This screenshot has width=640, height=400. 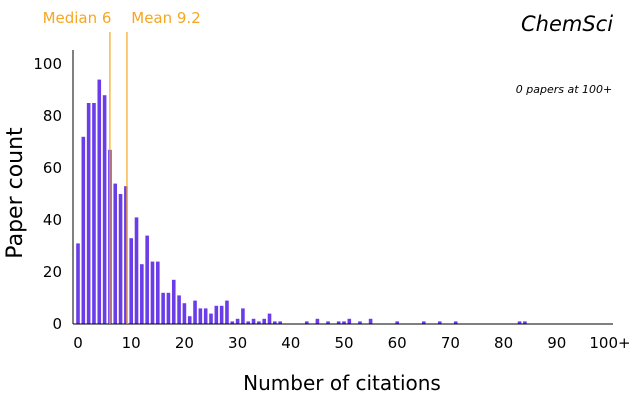 What do you see at coordinates (52, 220) in the screenshot?
I see `y-tick-label: 40` at bounding box center [52, 220].